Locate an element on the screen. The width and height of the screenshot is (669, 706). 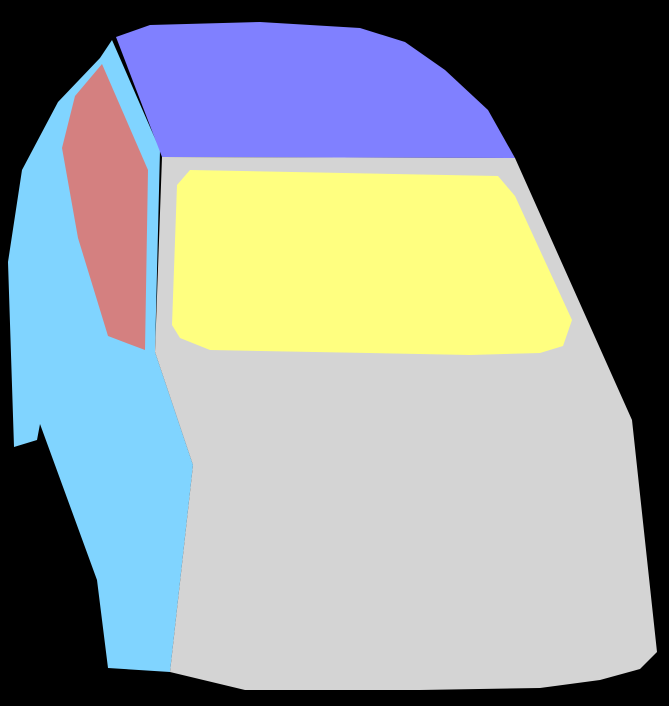
side-window-region is located at coordinates (105, 207).